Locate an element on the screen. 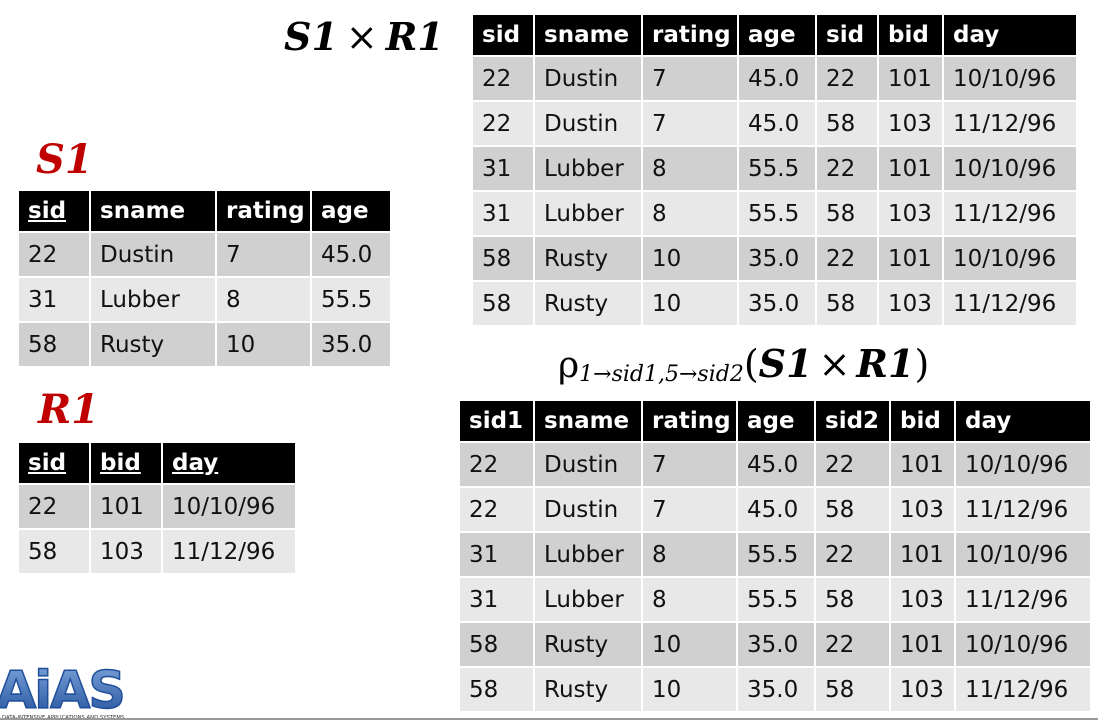  s1-header-age: age is located at coordinates (351, 211).